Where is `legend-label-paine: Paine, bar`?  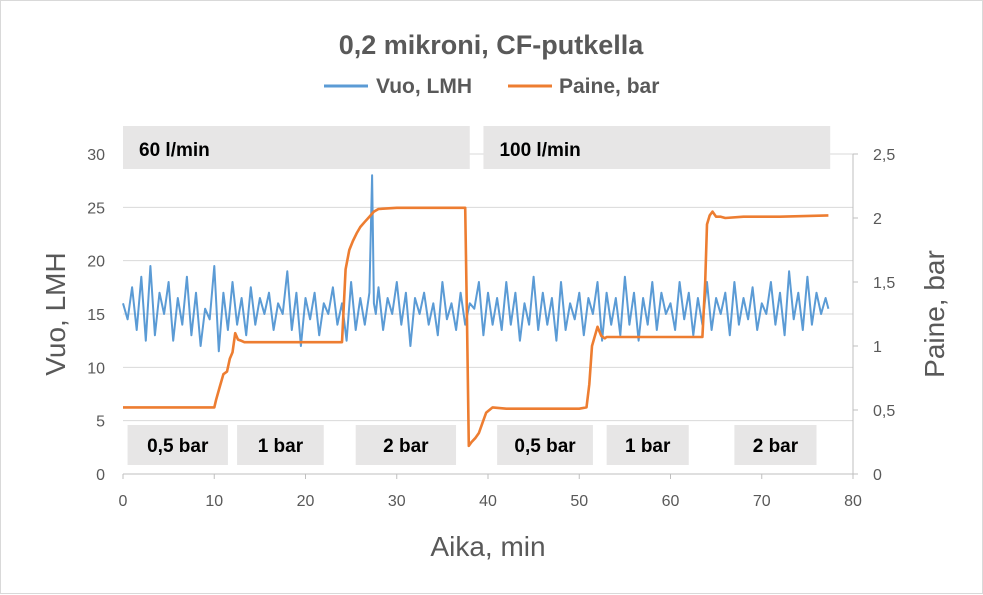
legend-label-paine: Paine, bar is located at coordinates (609, 86).